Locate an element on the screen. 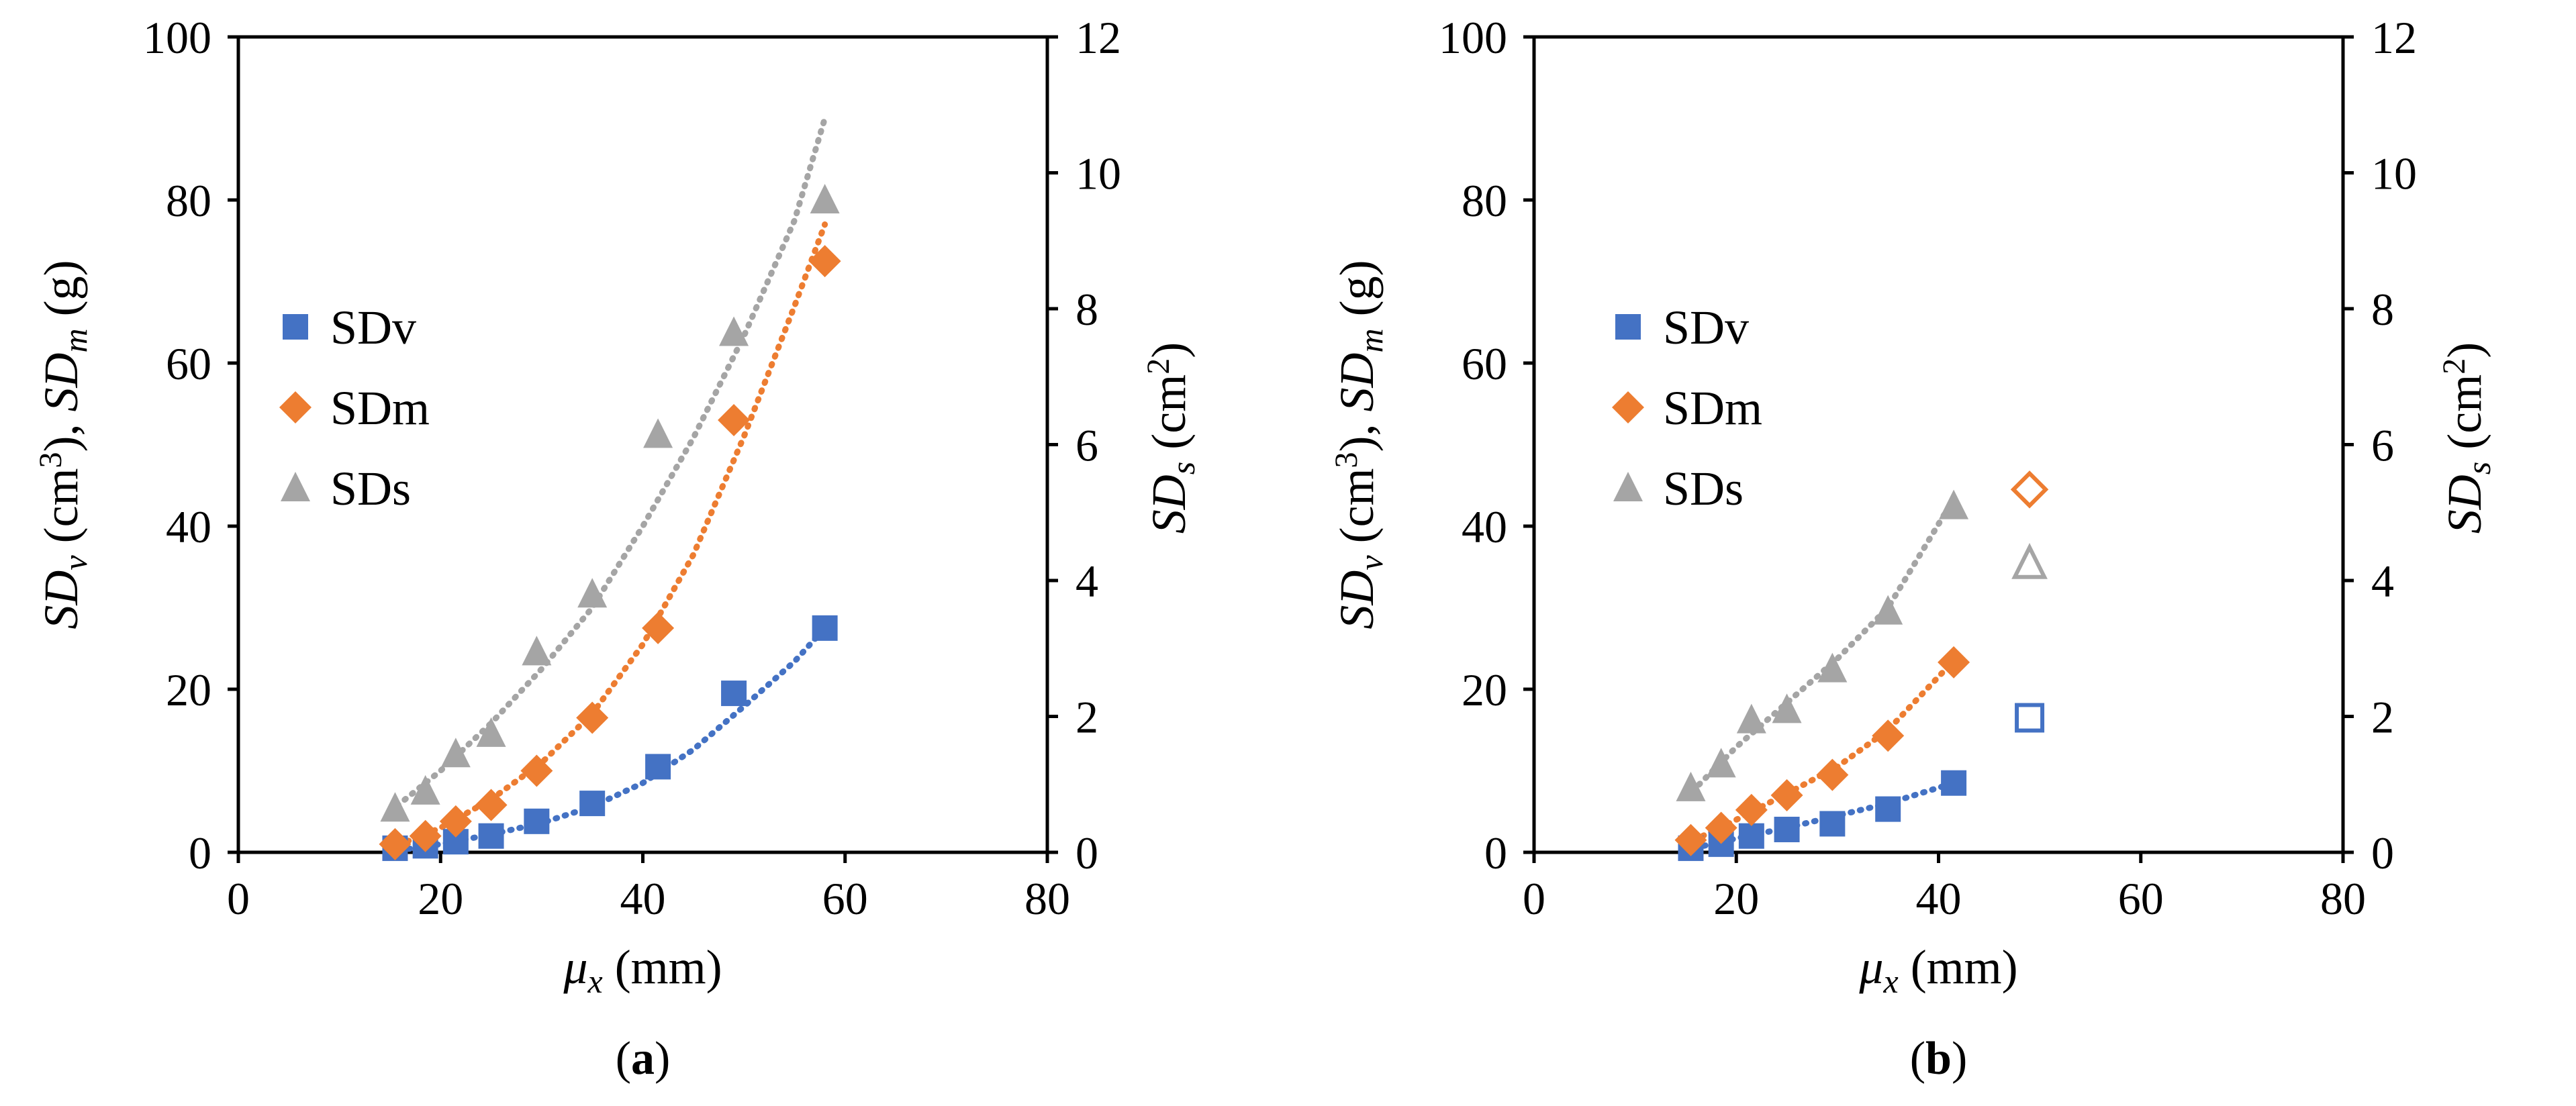 This screenshot has height=1106, width=2576. panel-label: (b) is located at coordinates (1939, 1059).